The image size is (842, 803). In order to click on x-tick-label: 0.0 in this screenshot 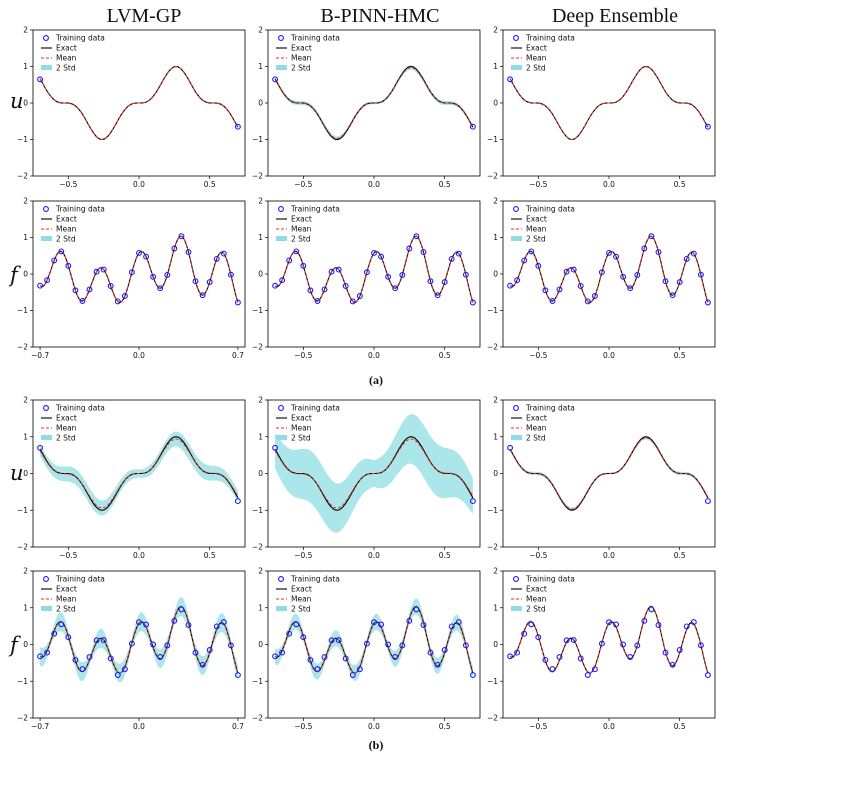, I will do `click(139, 184)`.